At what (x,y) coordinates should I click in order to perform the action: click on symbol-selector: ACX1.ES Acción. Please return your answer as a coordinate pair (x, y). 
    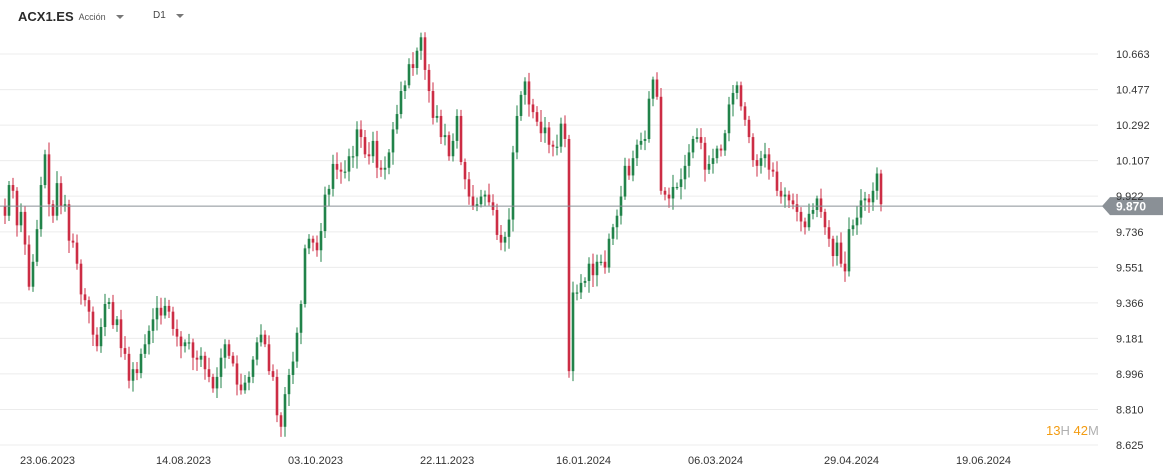
    Looking at the image, I should click on (71, 16).